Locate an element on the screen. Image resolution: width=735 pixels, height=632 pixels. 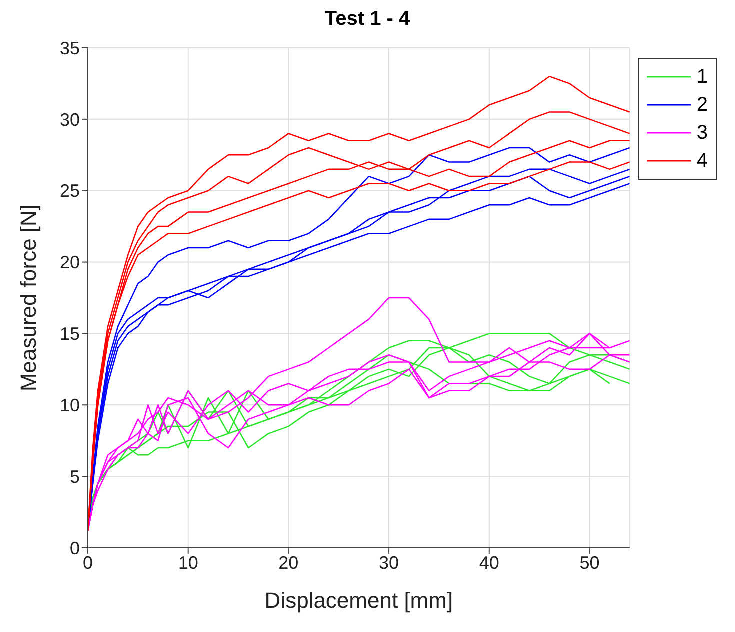
x-tick-label: 50 is located at coordinates (590, 562).